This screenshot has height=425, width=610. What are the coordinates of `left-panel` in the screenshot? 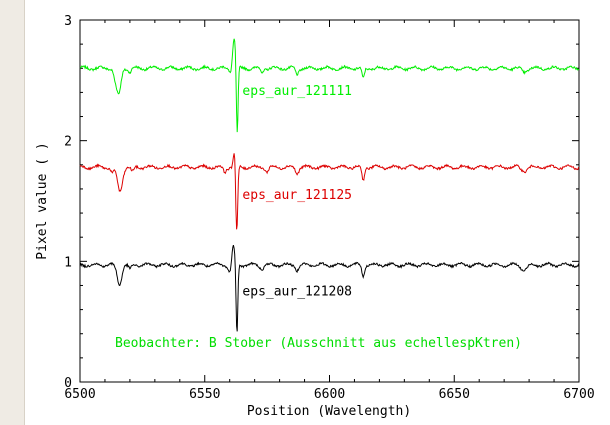 It's located at (12, 212).